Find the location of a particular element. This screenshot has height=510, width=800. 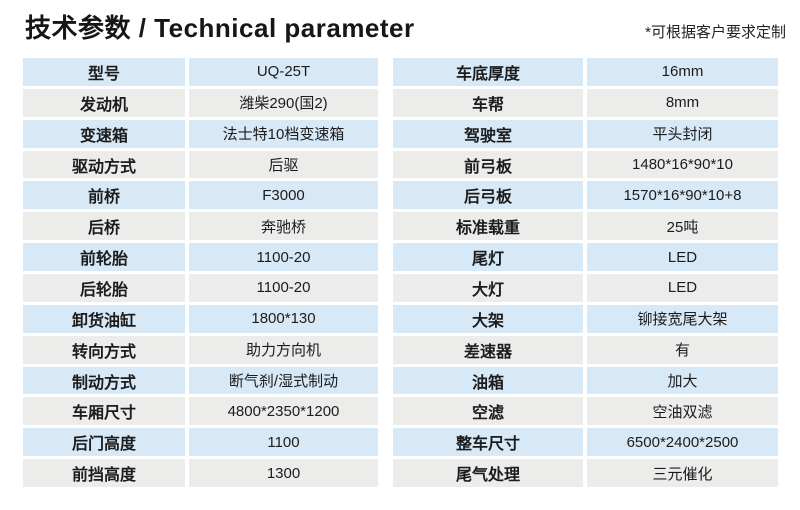

spec-label: 转向方式 is located at coordinates (104, 349).